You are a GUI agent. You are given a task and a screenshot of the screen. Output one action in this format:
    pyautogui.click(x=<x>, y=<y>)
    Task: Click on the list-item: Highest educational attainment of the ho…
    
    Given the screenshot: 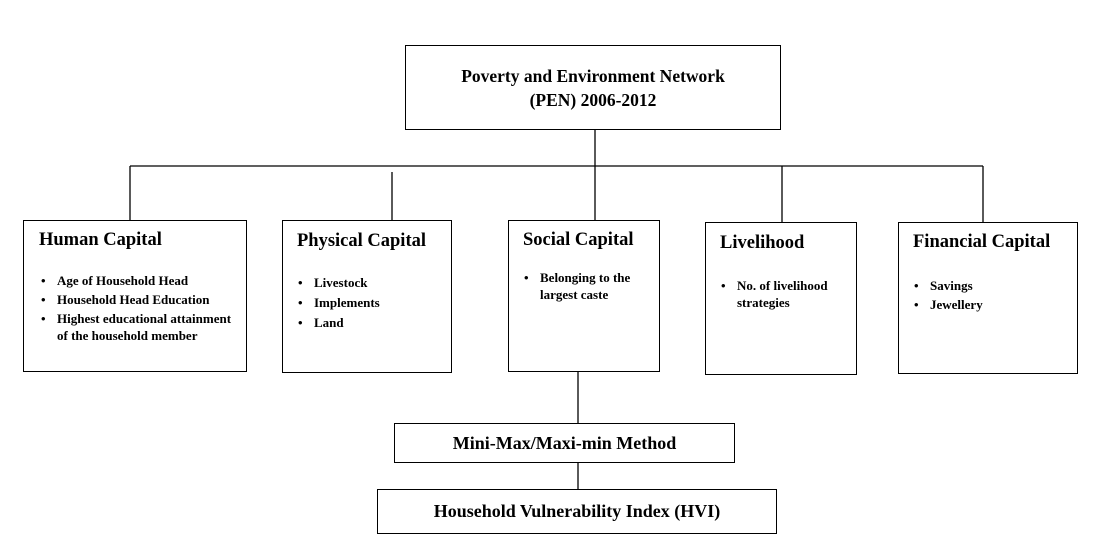 What is the action you would take?
    pyautogui.click(x=139, y=327)
    